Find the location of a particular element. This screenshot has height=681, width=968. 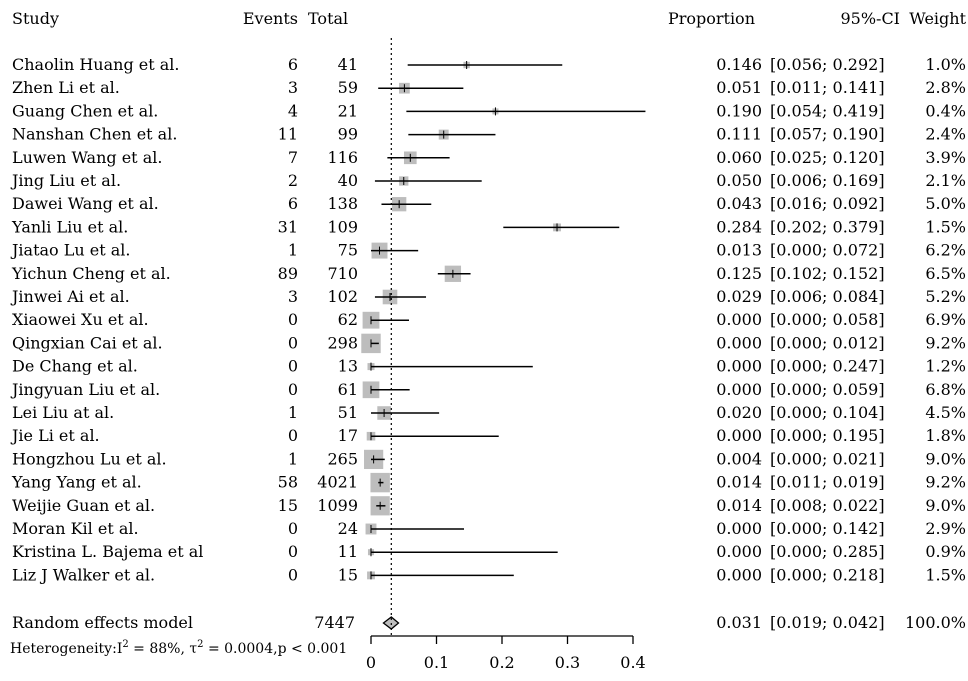

study-weight: 6.9% is located at coordinates (945, 319).